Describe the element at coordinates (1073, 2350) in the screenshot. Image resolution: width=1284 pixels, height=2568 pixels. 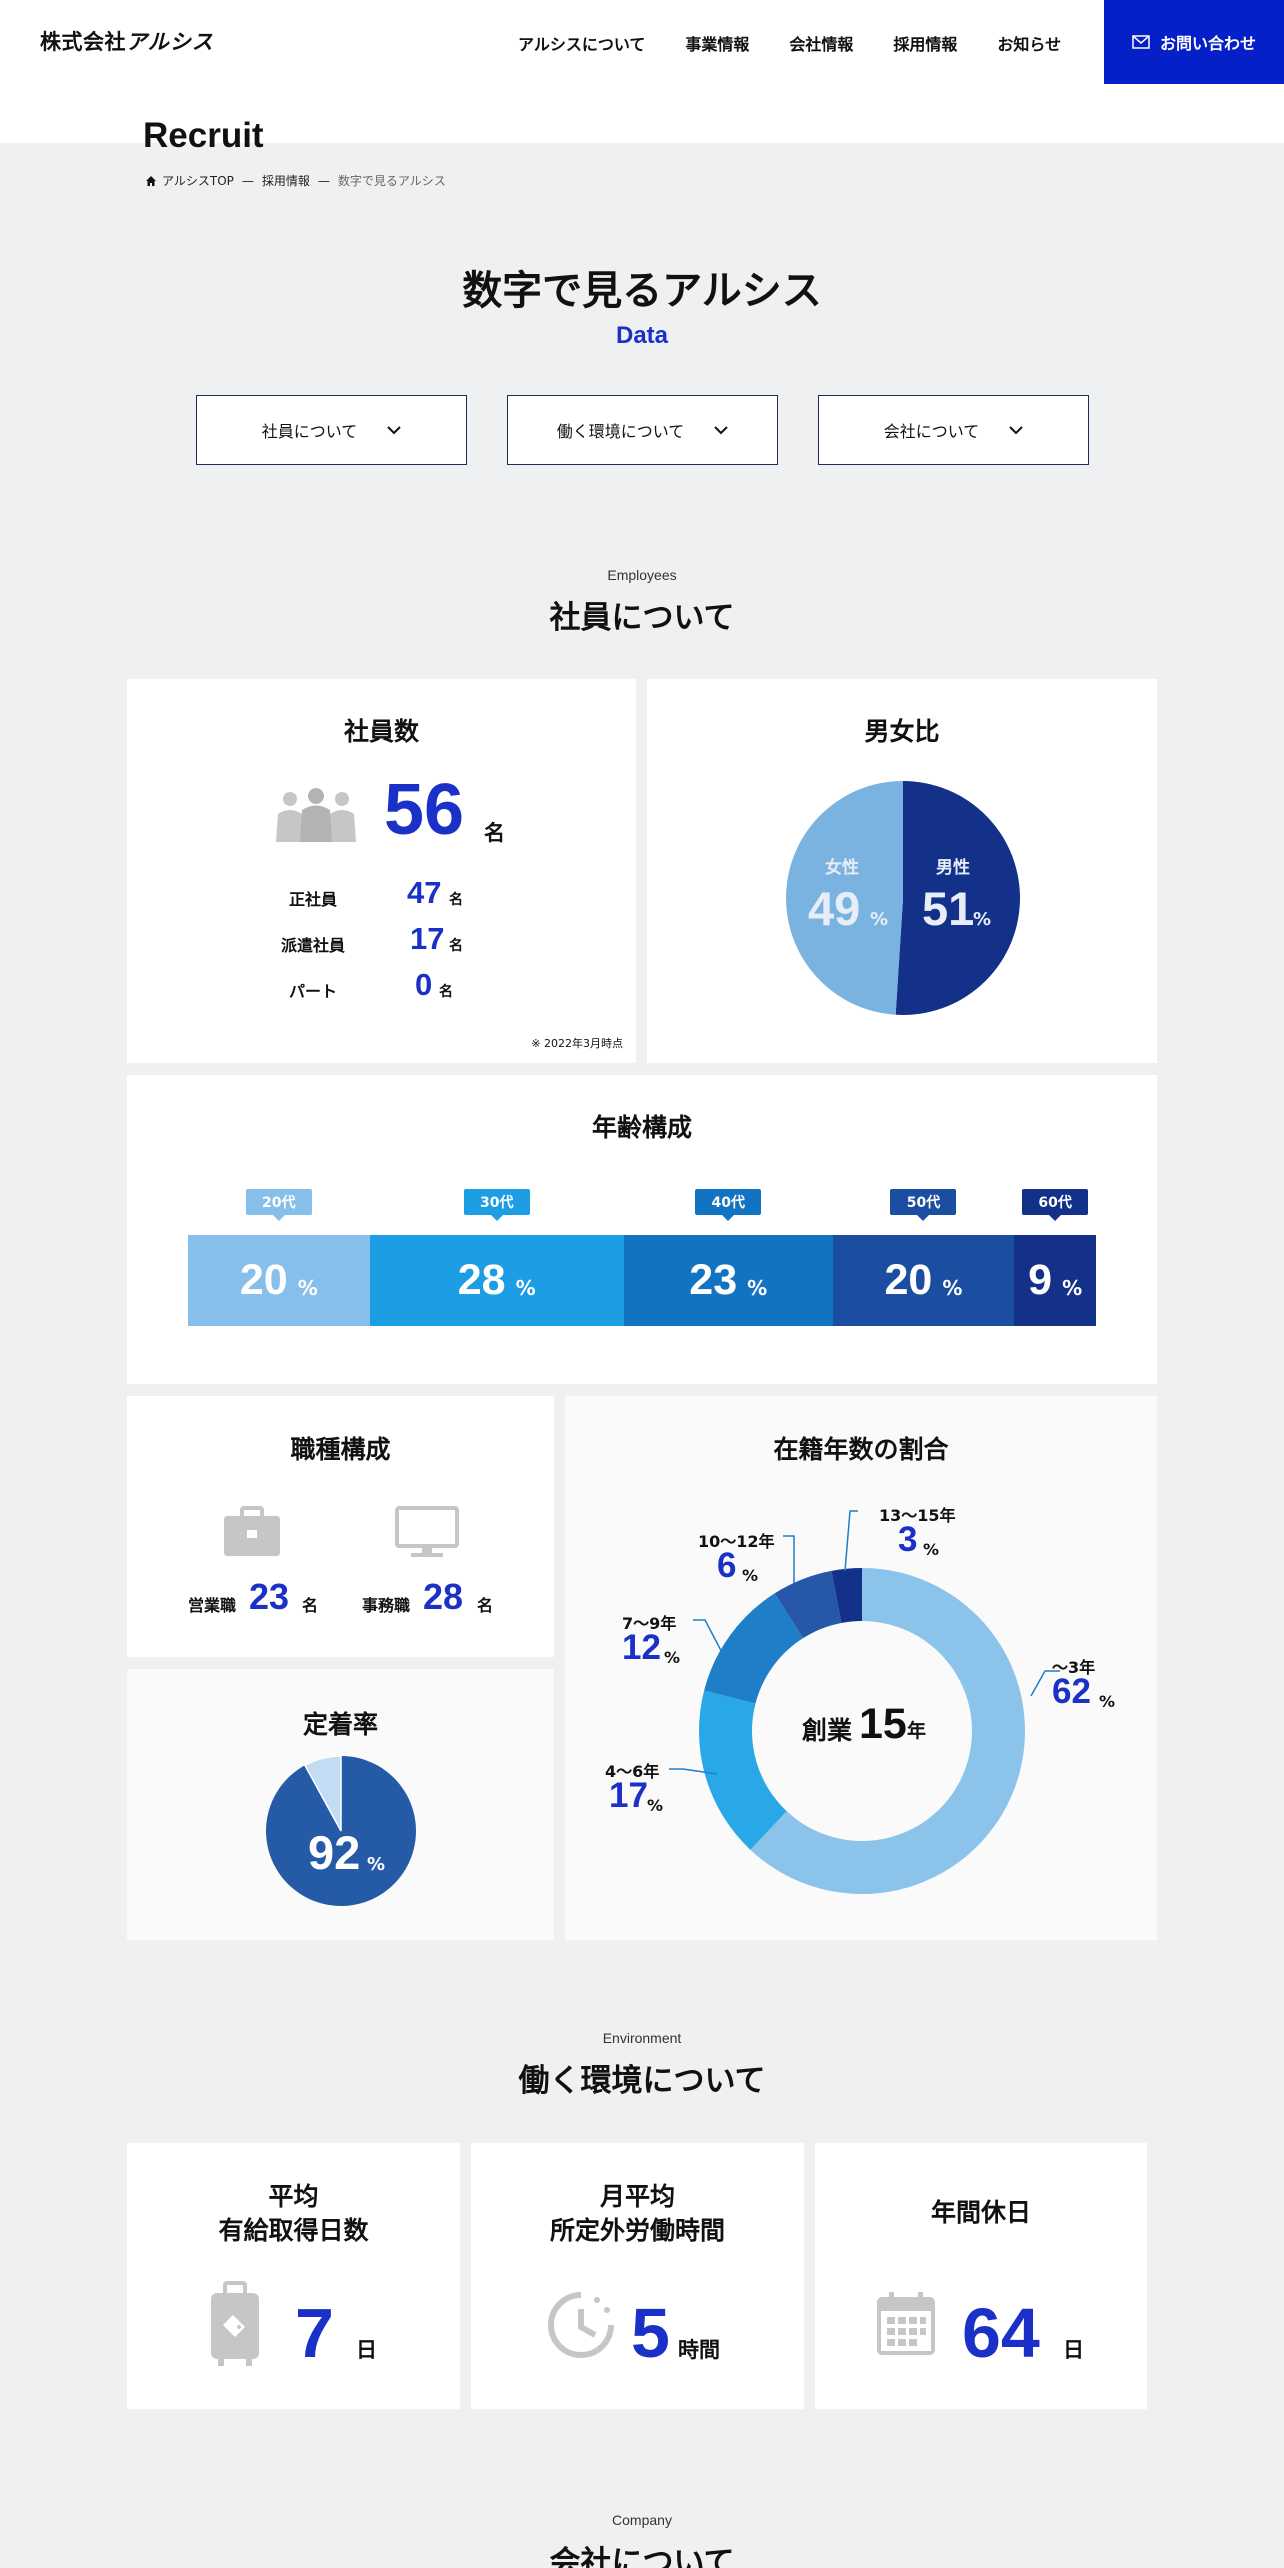
I see `env-unit: 日` at that location.